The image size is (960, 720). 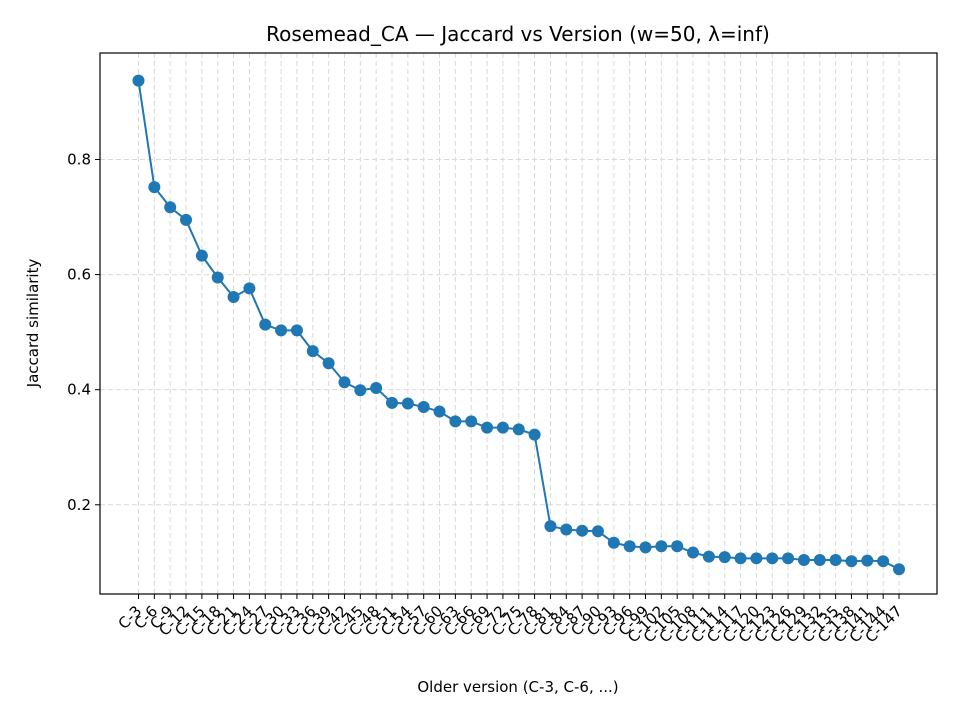 I want to click on y-axis: 0.2 0.4 0.6 0.8, so click(x=83, y=332).